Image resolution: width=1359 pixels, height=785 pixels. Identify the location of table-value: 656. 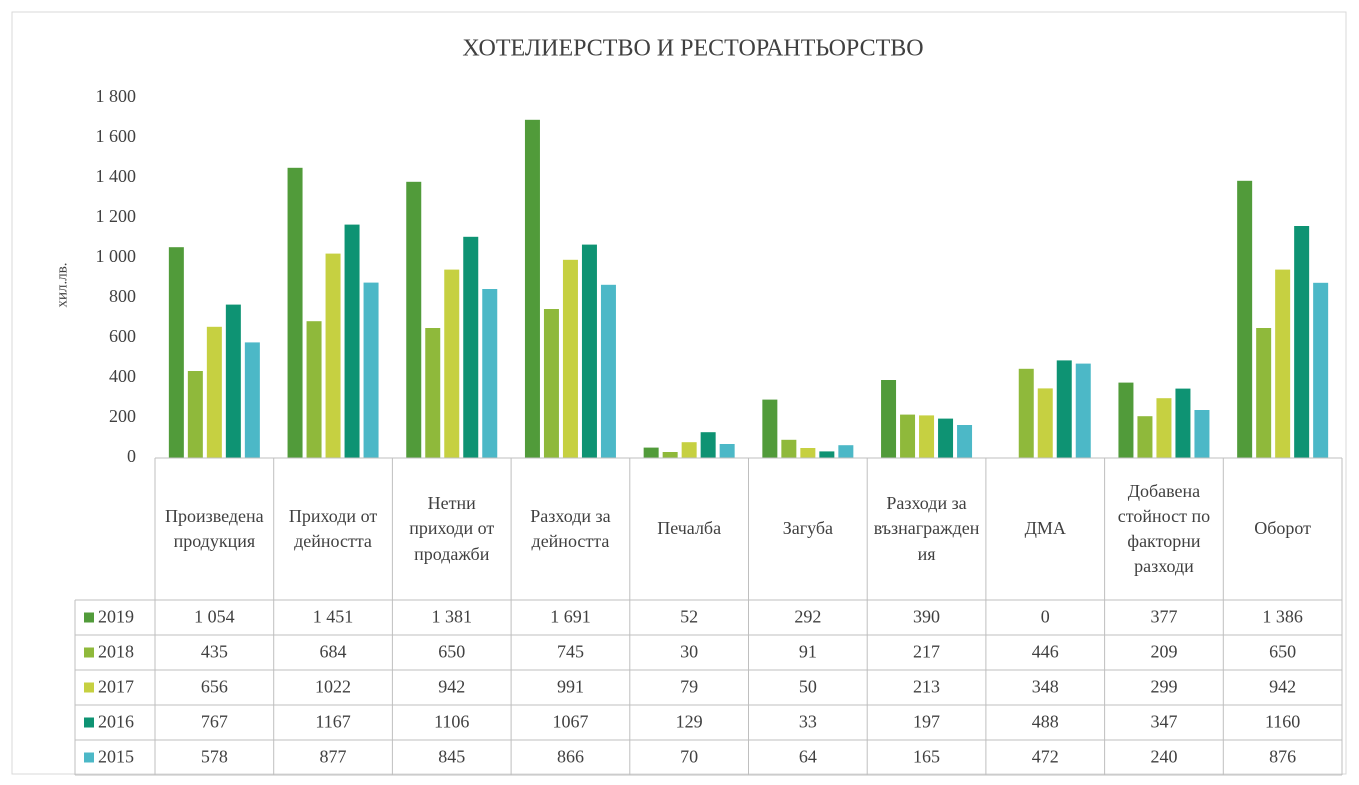
(214, 687).